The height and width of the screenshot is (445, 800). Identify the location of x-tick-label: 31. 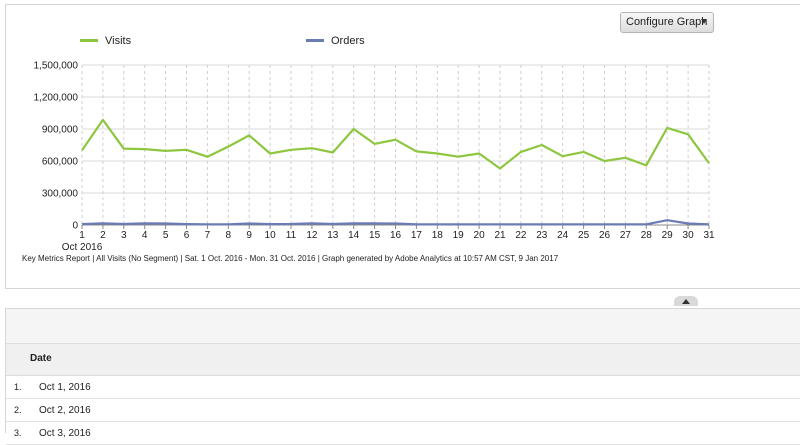
(709, 235).